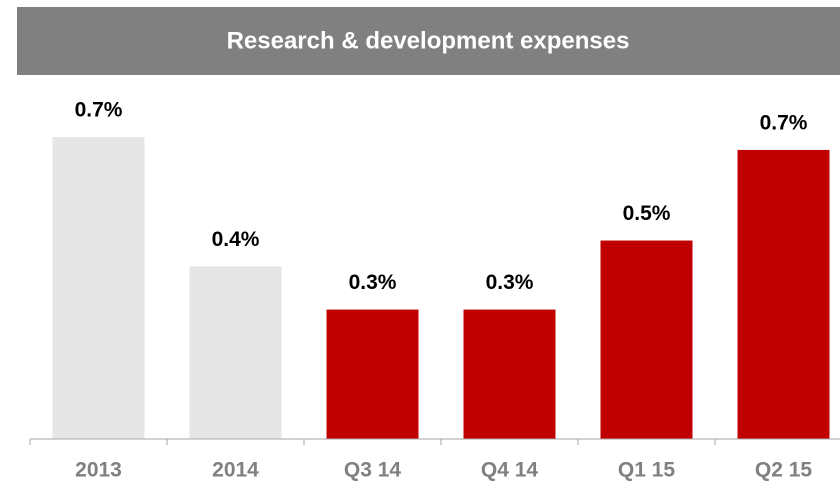 The width and height of the screenshot is (840, 489). I want to click on x-tick-label: Q4 14, so click(510, 470).